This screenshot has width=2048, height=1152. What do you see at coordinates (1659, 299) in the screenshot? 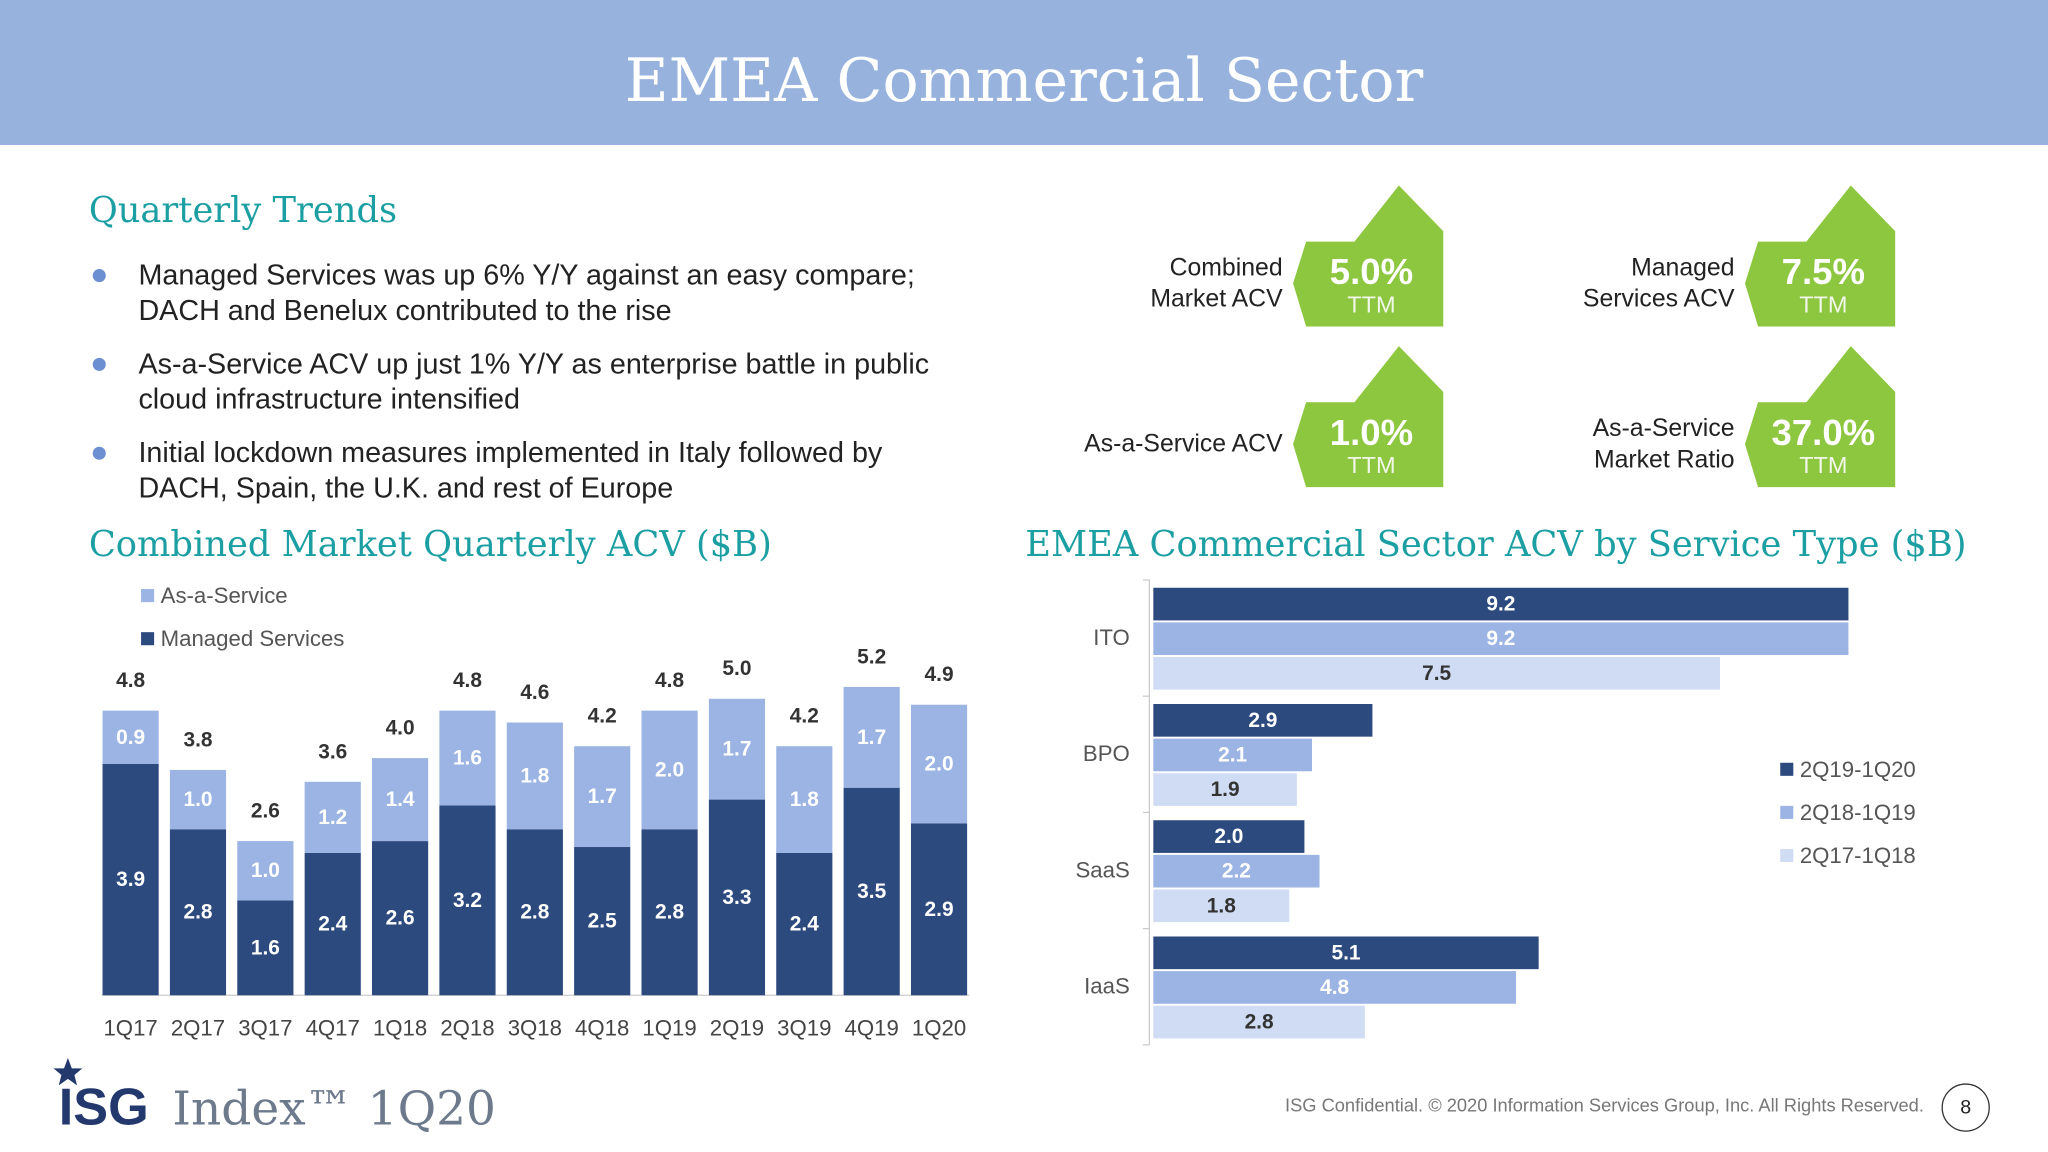
I see `kpi-label: Services ACV` at bounding box center [1659, 299].